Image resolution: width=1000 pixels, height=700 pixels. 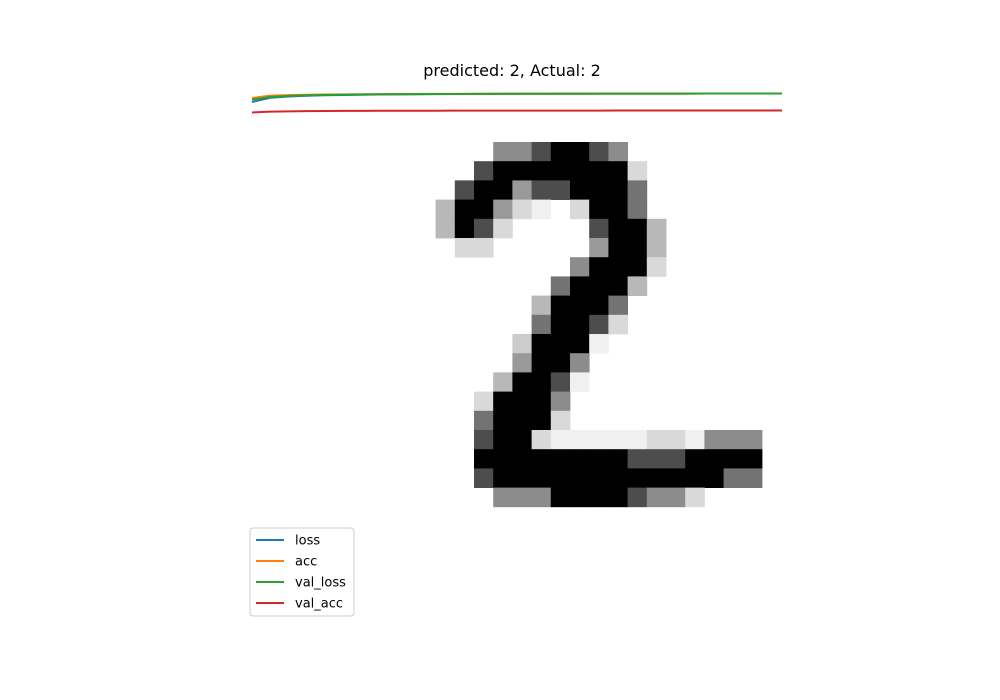 What do you see at coordinates (516, 96) in the screenshot?
I see `series-line-val_loss` at bounding box center [516, 96].